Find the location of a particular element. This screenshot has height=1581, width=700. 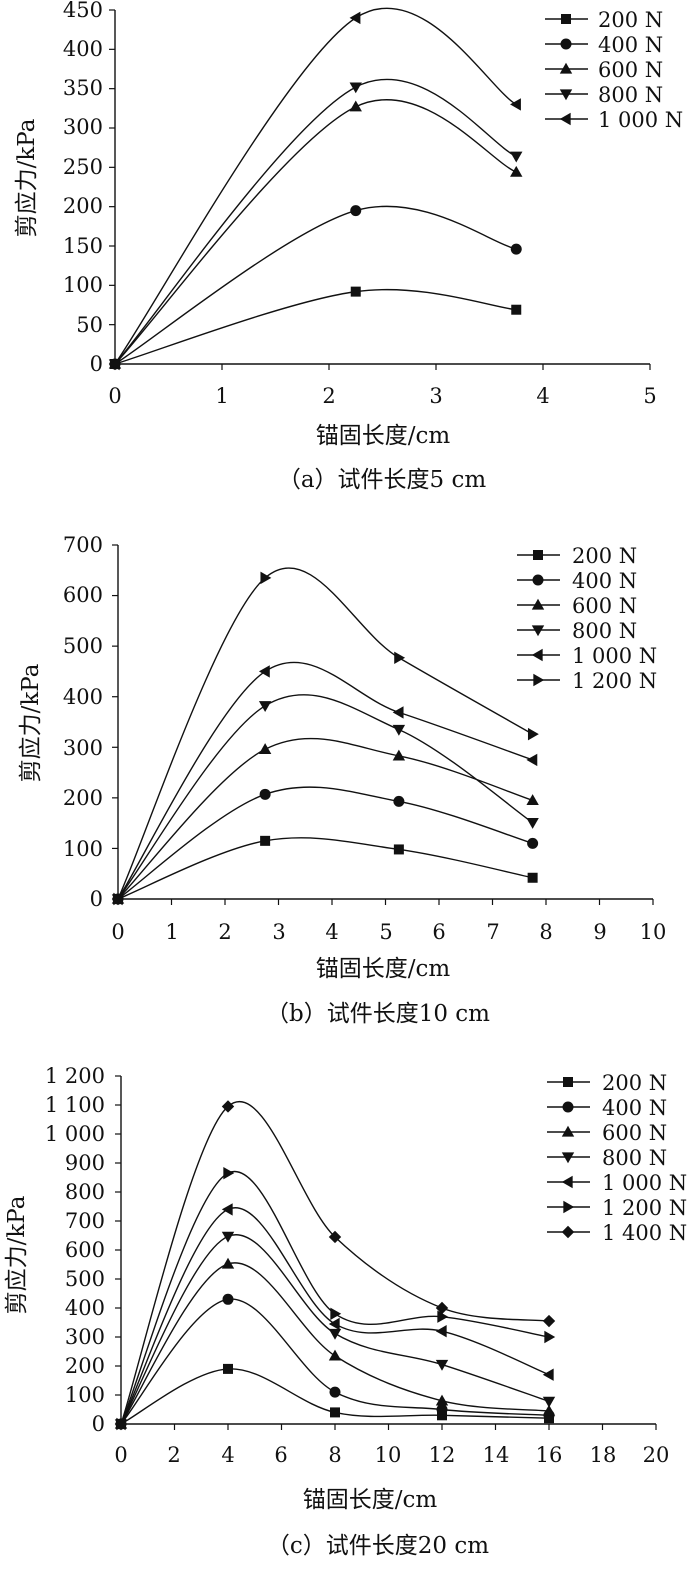

chart-a-ytick-label: 350 is located at coordinates (83, 88).